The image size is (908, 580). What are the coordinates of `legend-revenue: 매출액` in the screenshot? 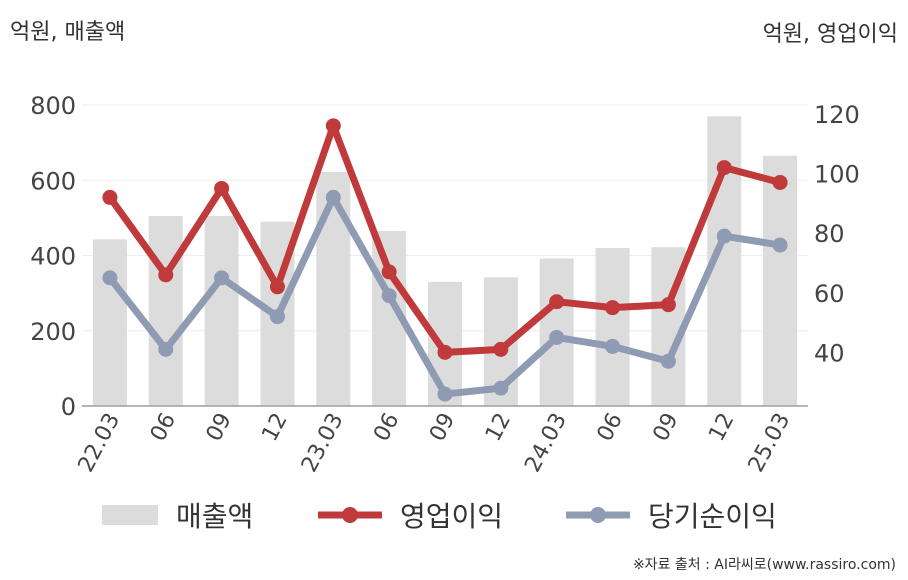 It's located at (177, 515).